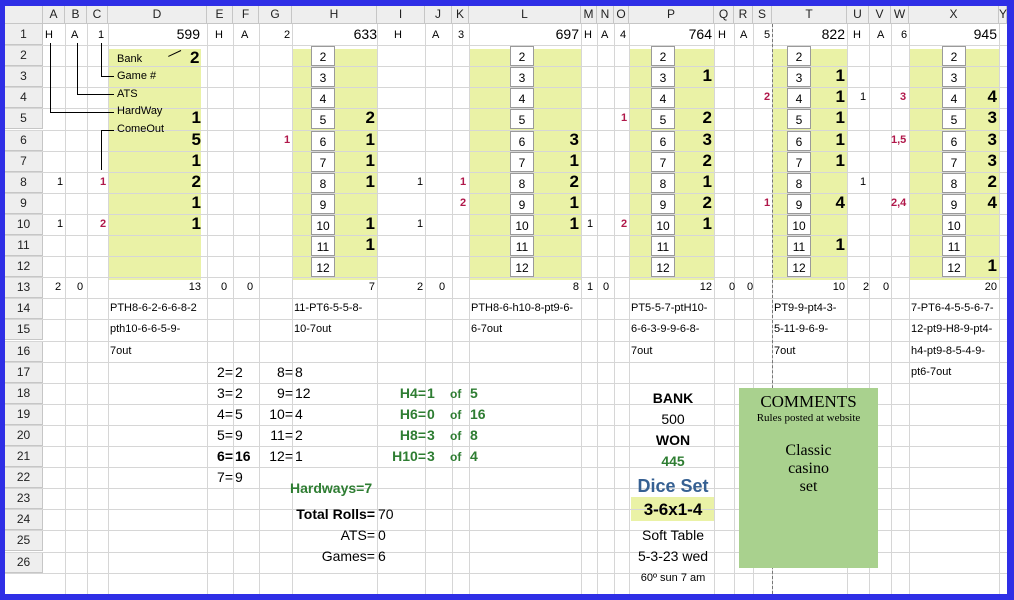  I want to click on game6-roll-sequence: 12-pt9-H8-9-pt4-, so click(952, 329).